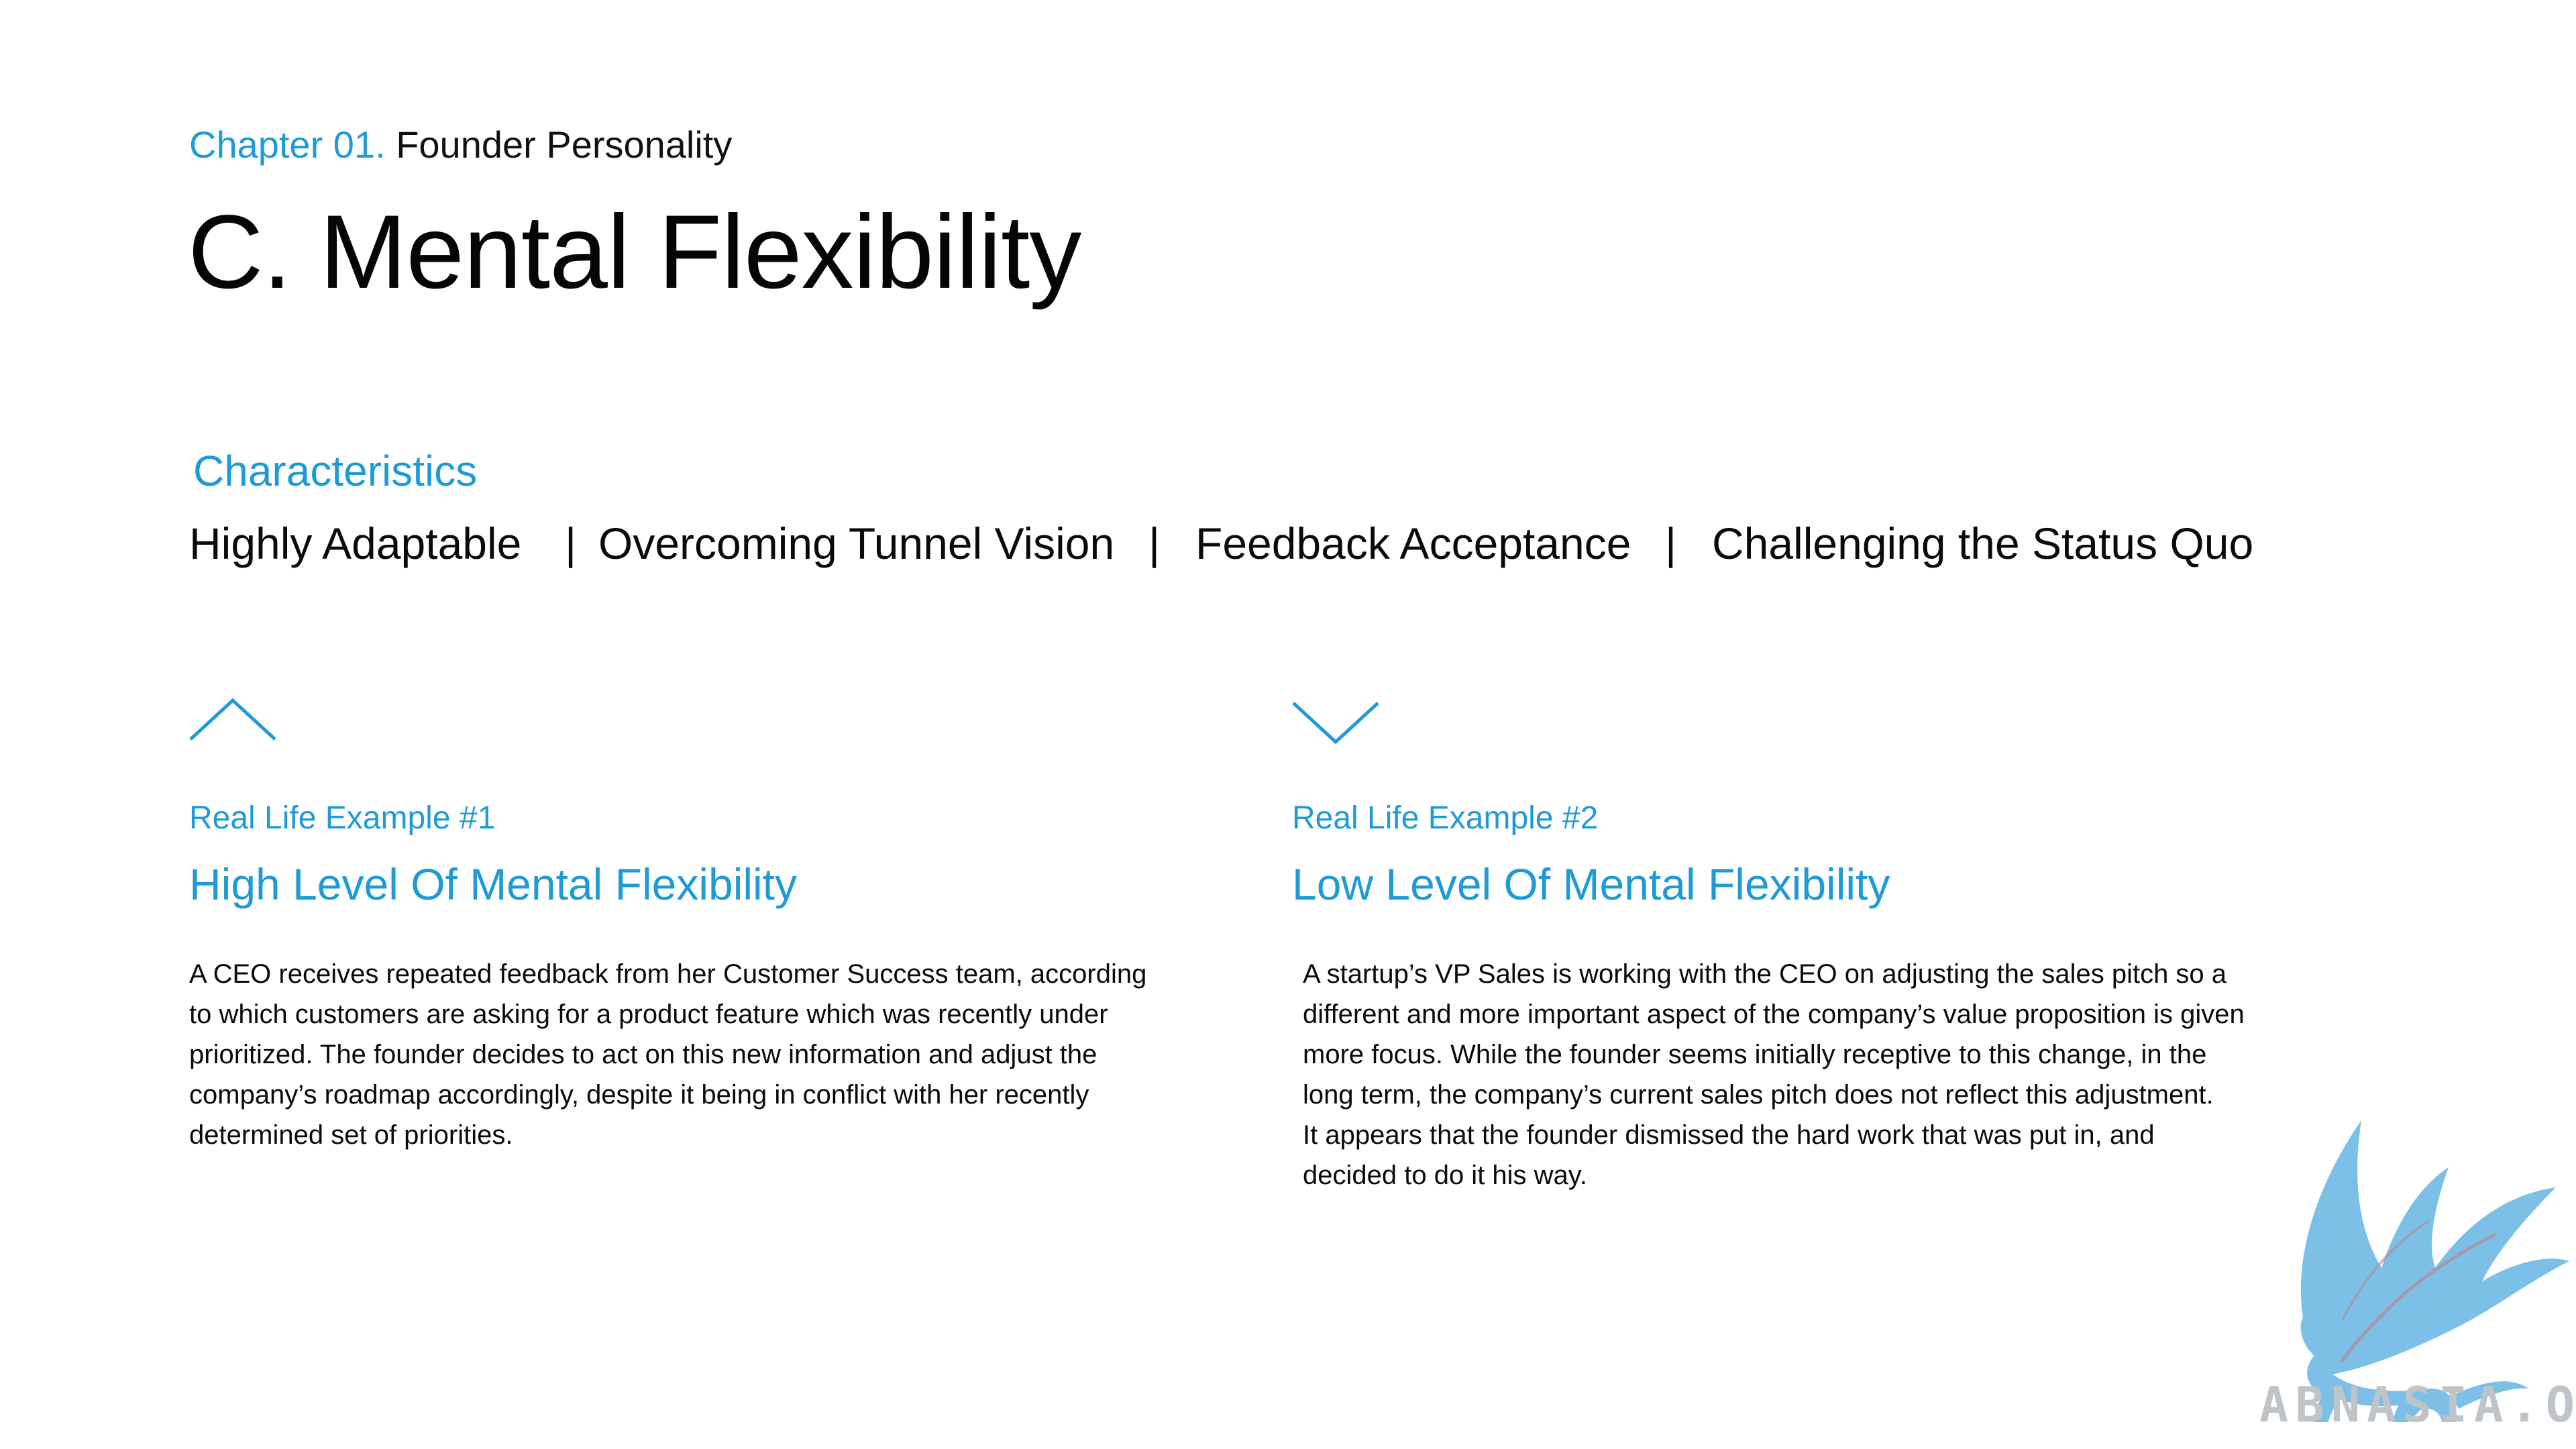 The image size is (2576, 1449). What do you see at coordinates (2417, 1405) in the screenshot?
I see `watermark-text: ABNASIA.ORG` at bounding box center [2417, 1405].